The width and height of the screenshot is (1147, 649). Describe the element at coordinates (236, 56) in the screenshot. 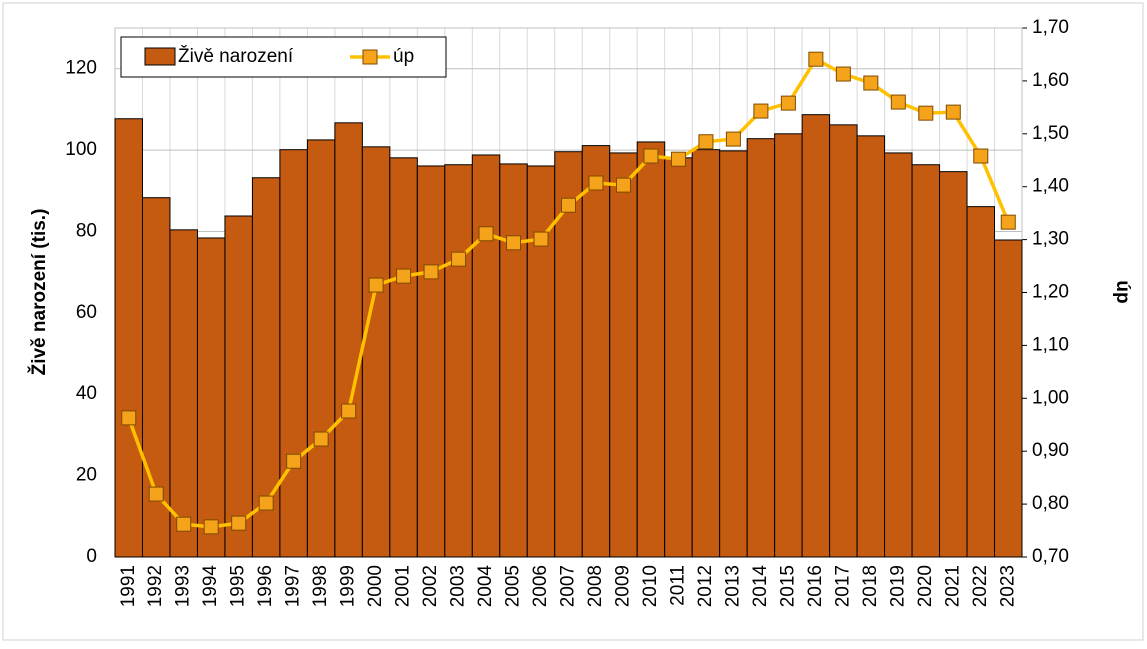

I see `legend-label: Živě narození` at that location.